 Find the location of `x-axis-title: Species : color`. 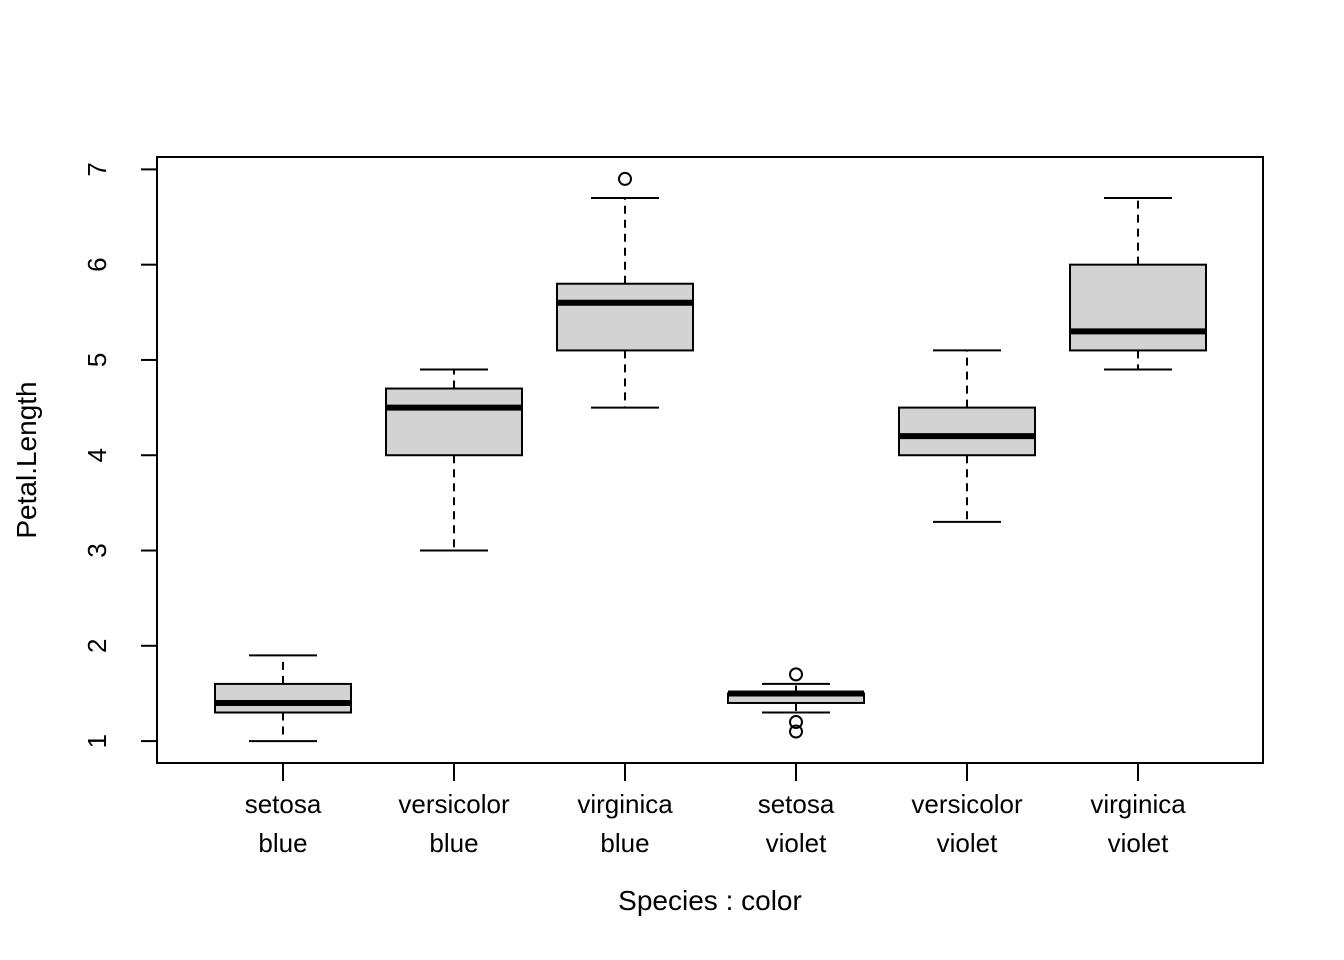

x-axis-title: Species : color is located at coordinates (710, 900).